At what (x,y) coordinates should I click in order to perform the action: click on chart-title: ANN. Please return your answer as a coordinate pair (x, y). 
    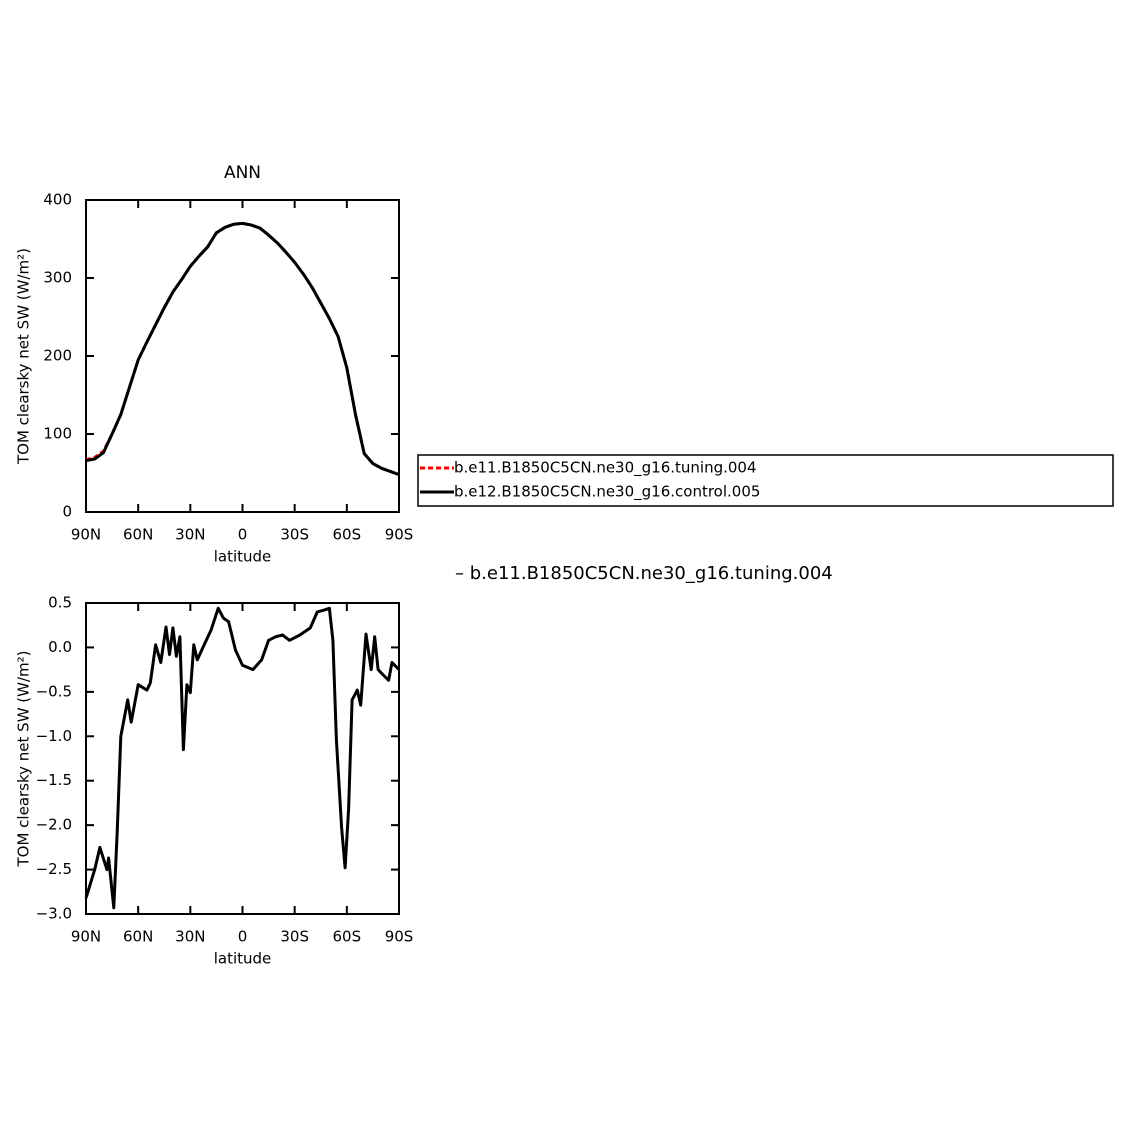
    Looking at the image, I should click on (242, 173).